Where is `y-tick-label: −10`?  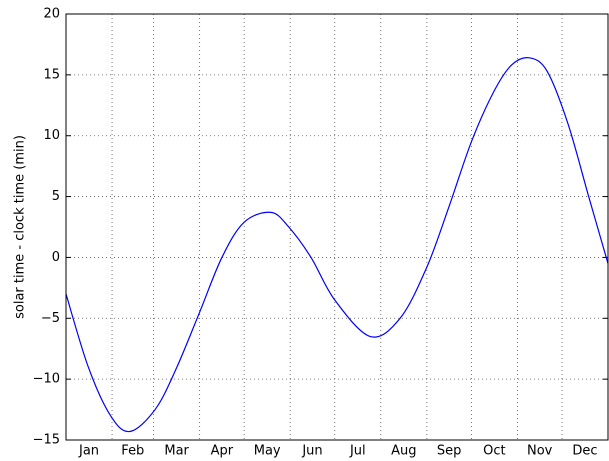
y-tick-label: −10 is located at coordinates (46, 379).